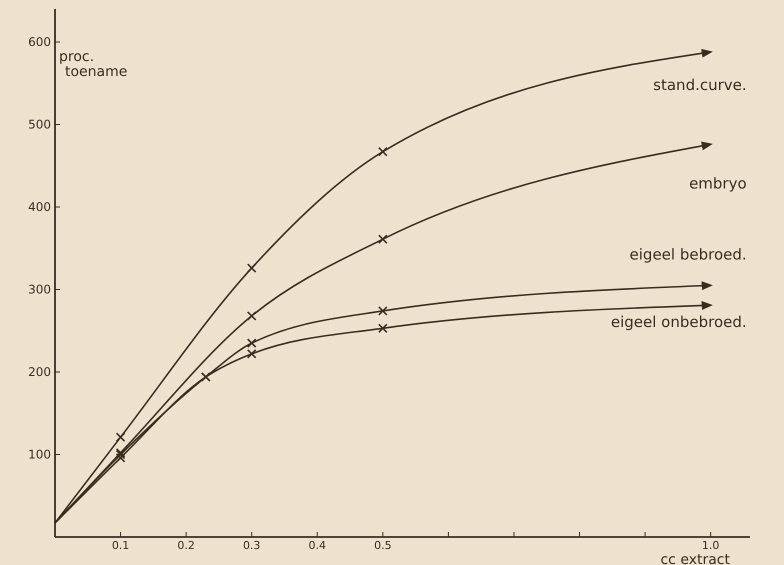 The image size is (784, 565). What do you see at coordinates (251, 545) in the screenshot?
I see `x-tick-label: 0.3` at bounding box center [251, 545].